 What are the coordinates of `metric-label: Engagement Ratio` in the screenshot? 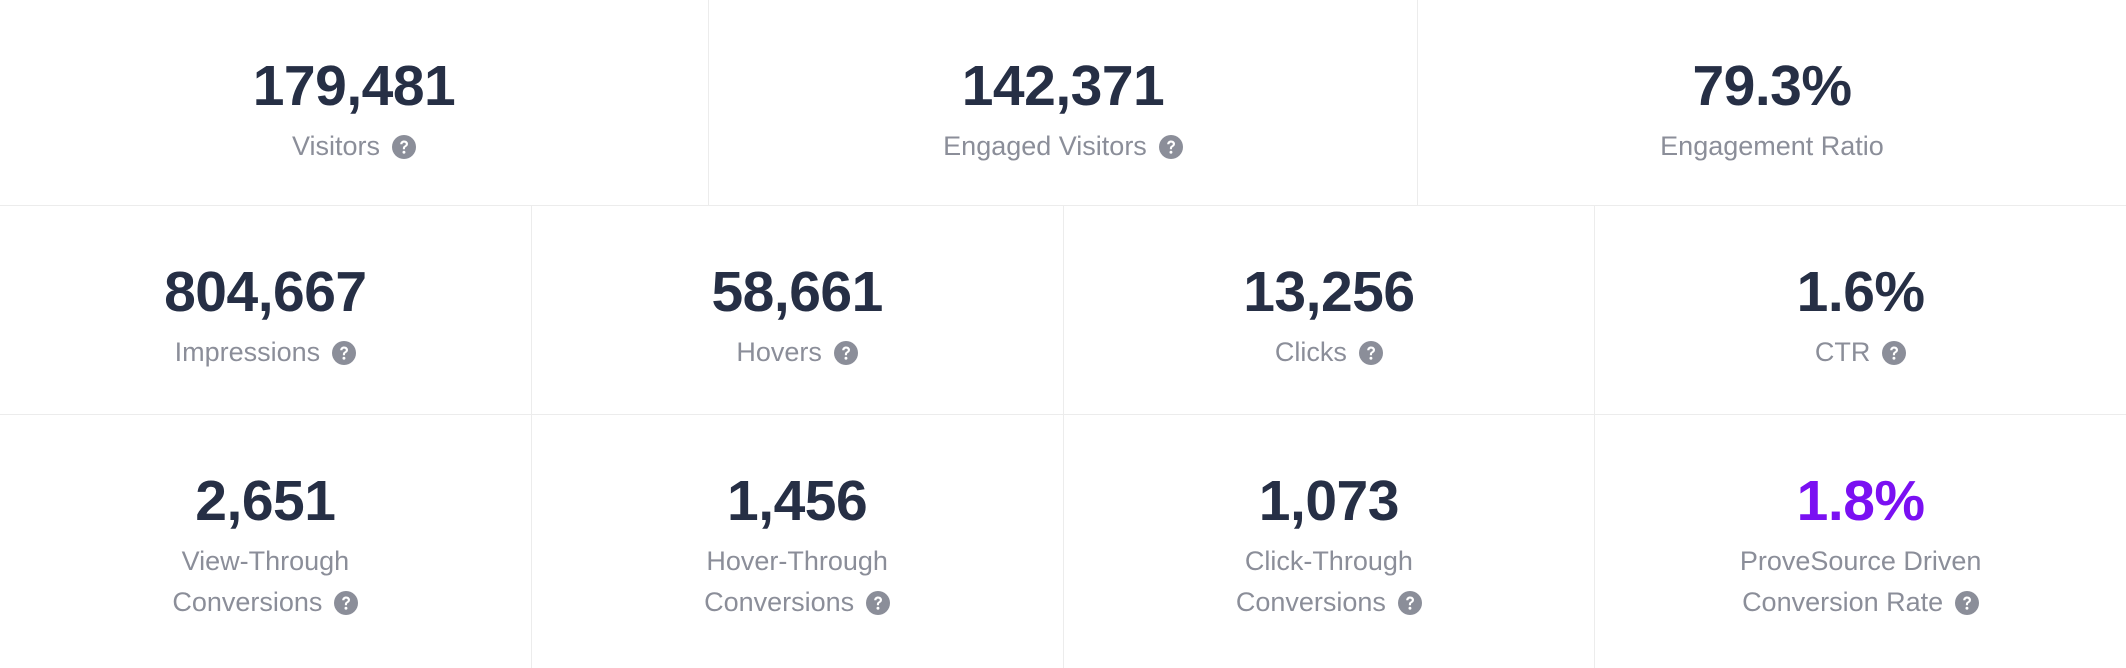 It's located at (1772, 146).